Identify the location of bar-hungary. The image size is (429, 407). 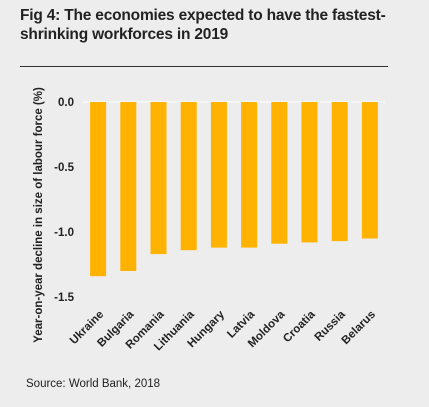
(218, 175).